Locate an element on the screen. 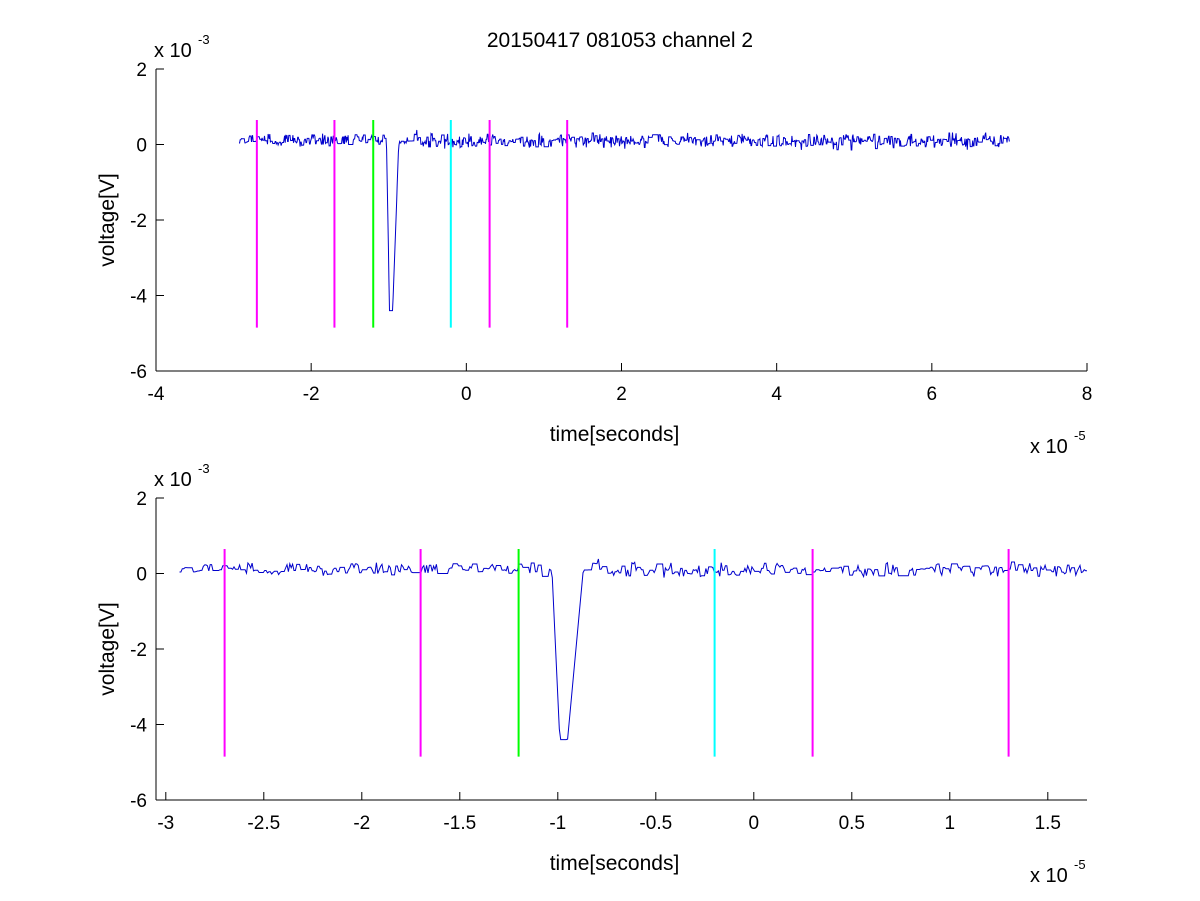 This screenshot has height=901, width=1200. figure-title: 20150417 081053 channel 2 is located at coordinates (620, 40).